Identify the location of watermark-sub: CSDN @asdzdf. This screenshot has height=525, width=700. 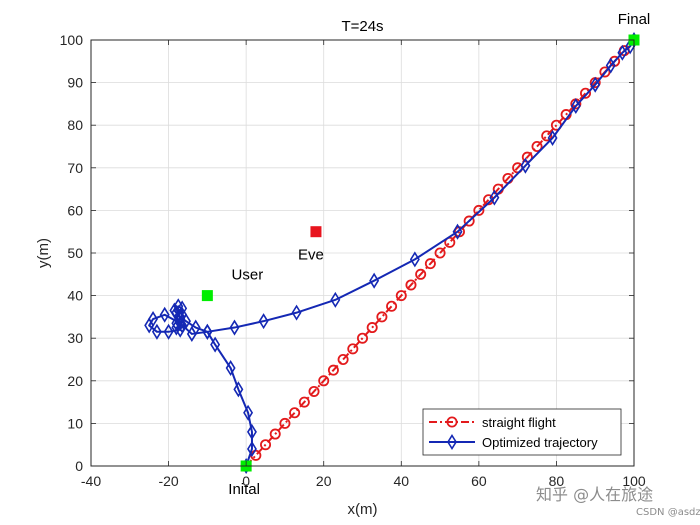
(668, 512).